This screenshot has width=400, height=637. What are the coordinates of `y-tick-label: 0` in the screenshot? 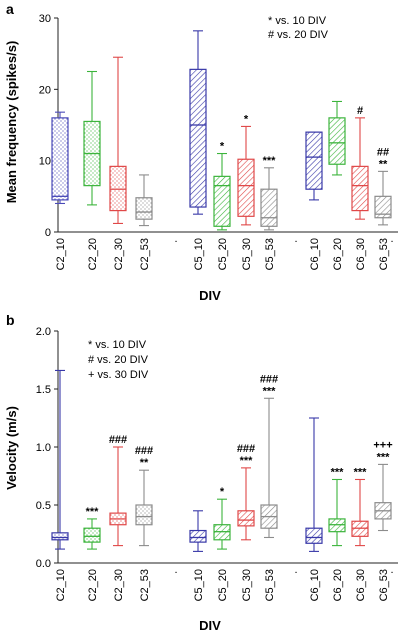 It's located at (48, 233).